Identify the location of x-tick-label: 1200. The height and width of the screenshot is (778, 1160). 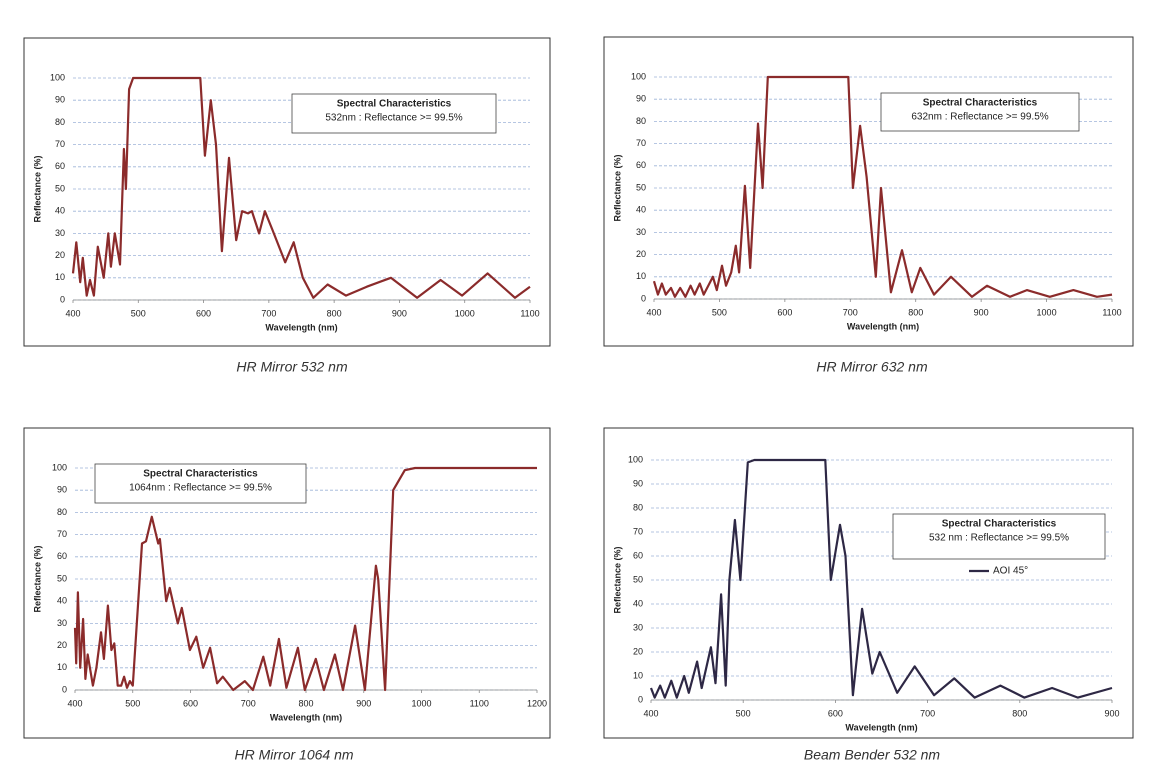
(537, 703).